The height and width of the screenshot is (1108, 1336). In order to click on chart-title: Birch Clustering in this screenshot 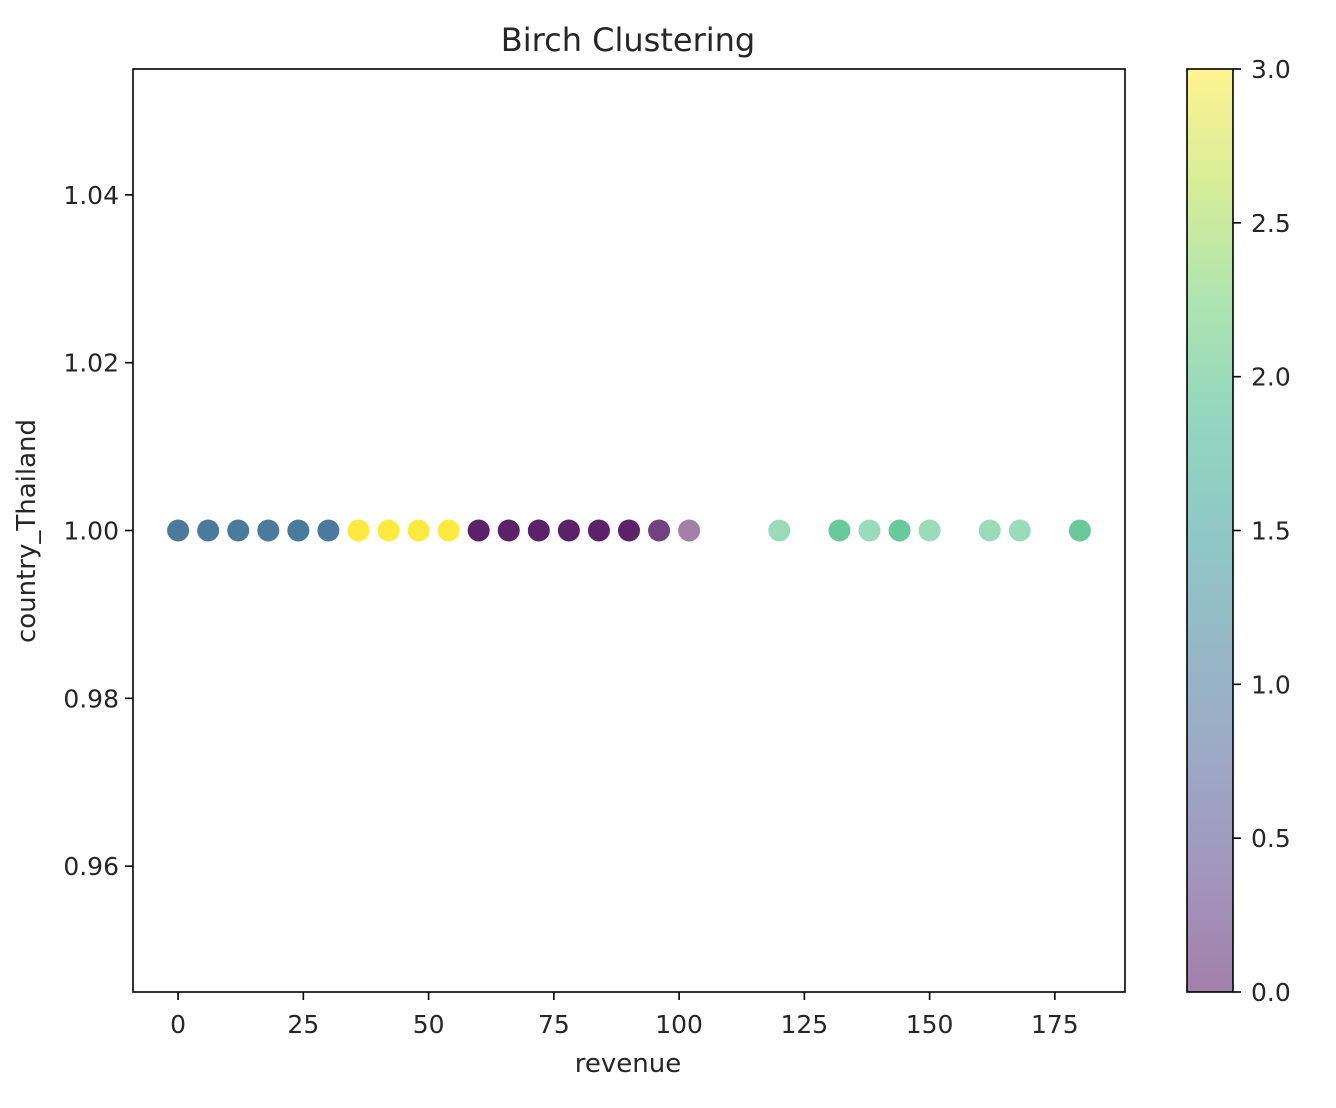, I will do `click(628, 40)`.